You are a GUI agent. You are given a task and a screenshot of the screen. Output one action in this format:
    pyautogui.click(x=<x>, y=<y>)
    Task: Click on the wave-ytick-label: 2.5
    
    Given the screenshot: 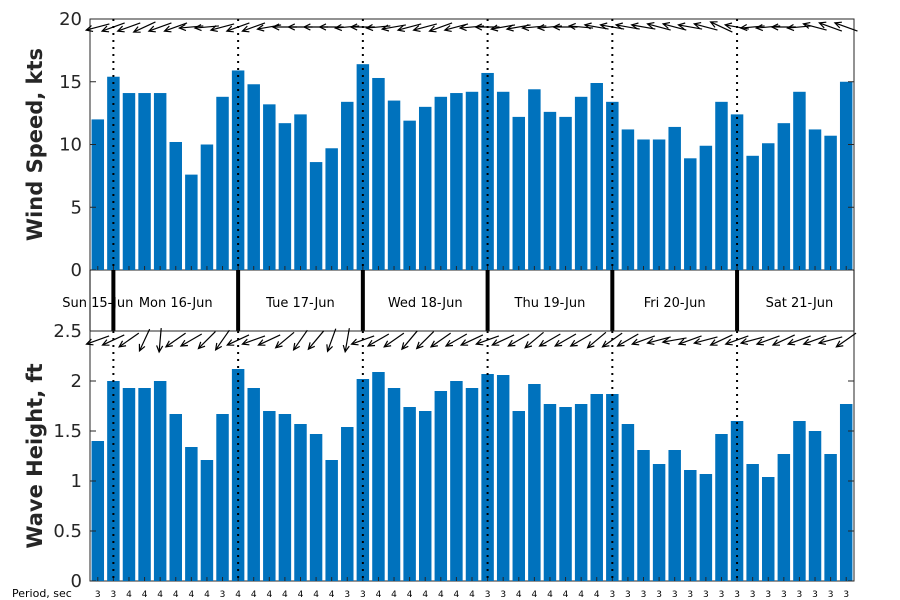 What is the action you would take?
    pyautogui.click(x=67, y=331)
    